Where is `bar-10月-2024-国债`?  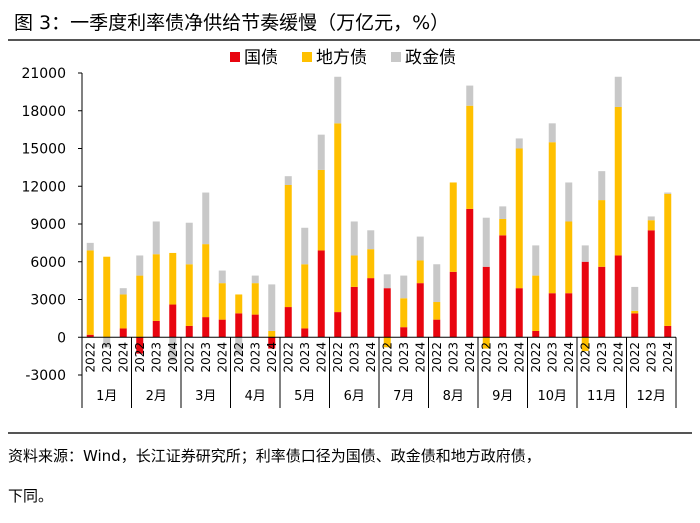
bar-10月-2024-国债 is located at coordinates (569, 315).